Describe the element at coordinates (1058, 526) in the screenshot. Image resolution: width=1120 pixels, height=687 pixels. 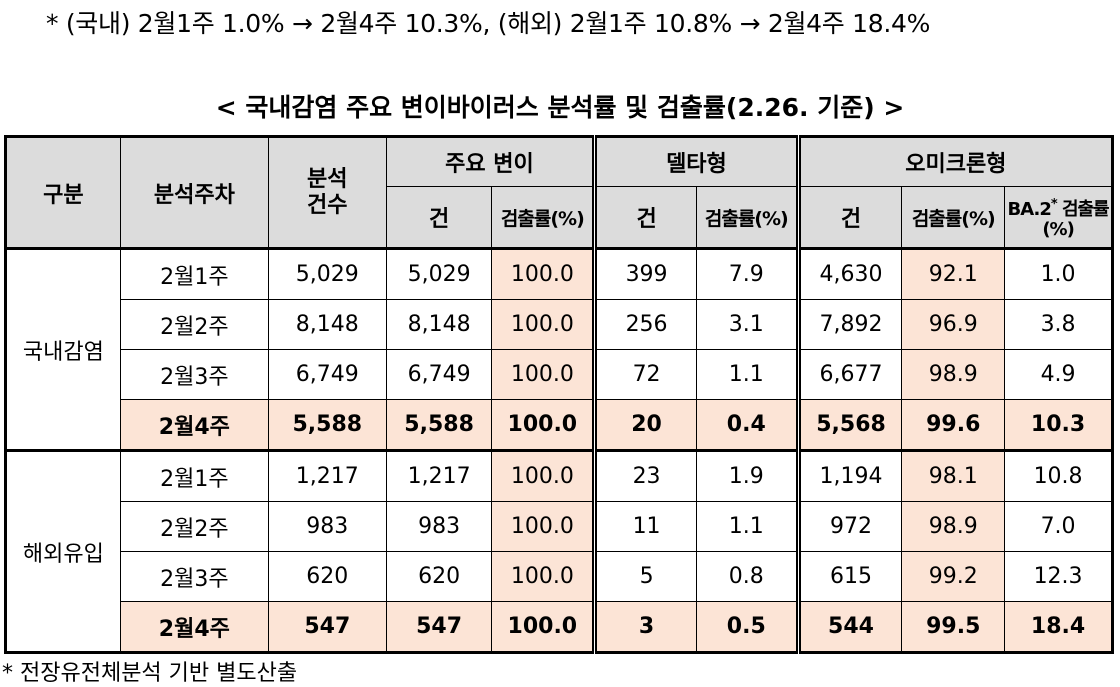
I see `ba2-rate-cell: 7.0` at that location.